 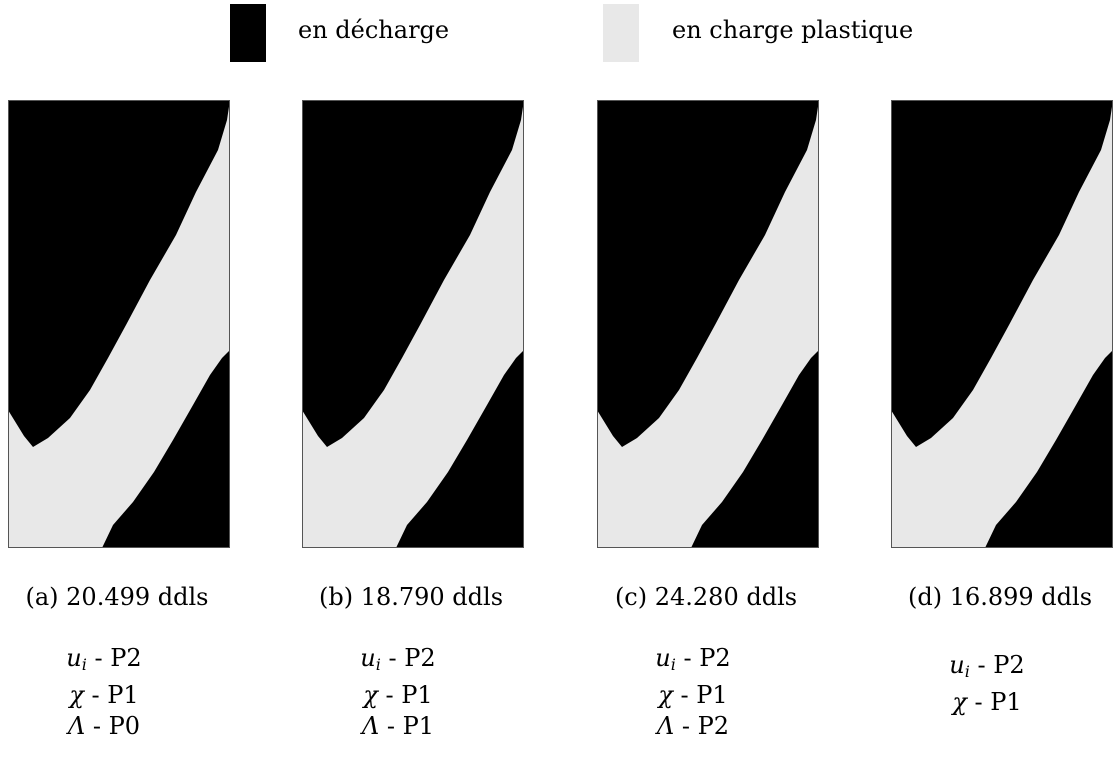 I want to click on legend-label-plastic: en charge plastique, so click(x=793, y=30).